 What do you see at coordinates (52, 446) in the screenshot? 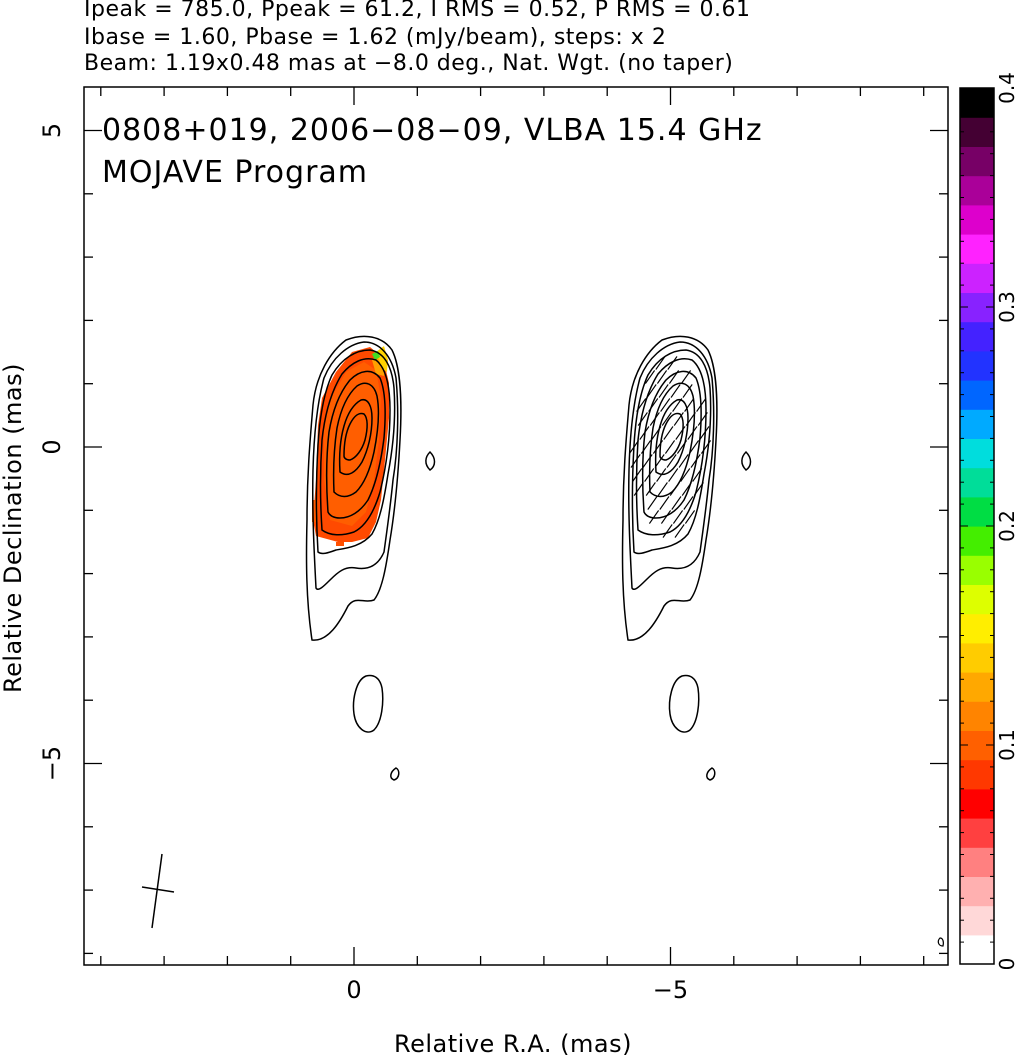
I see `y-tick-label: 0` at bounding box center [52, 446].